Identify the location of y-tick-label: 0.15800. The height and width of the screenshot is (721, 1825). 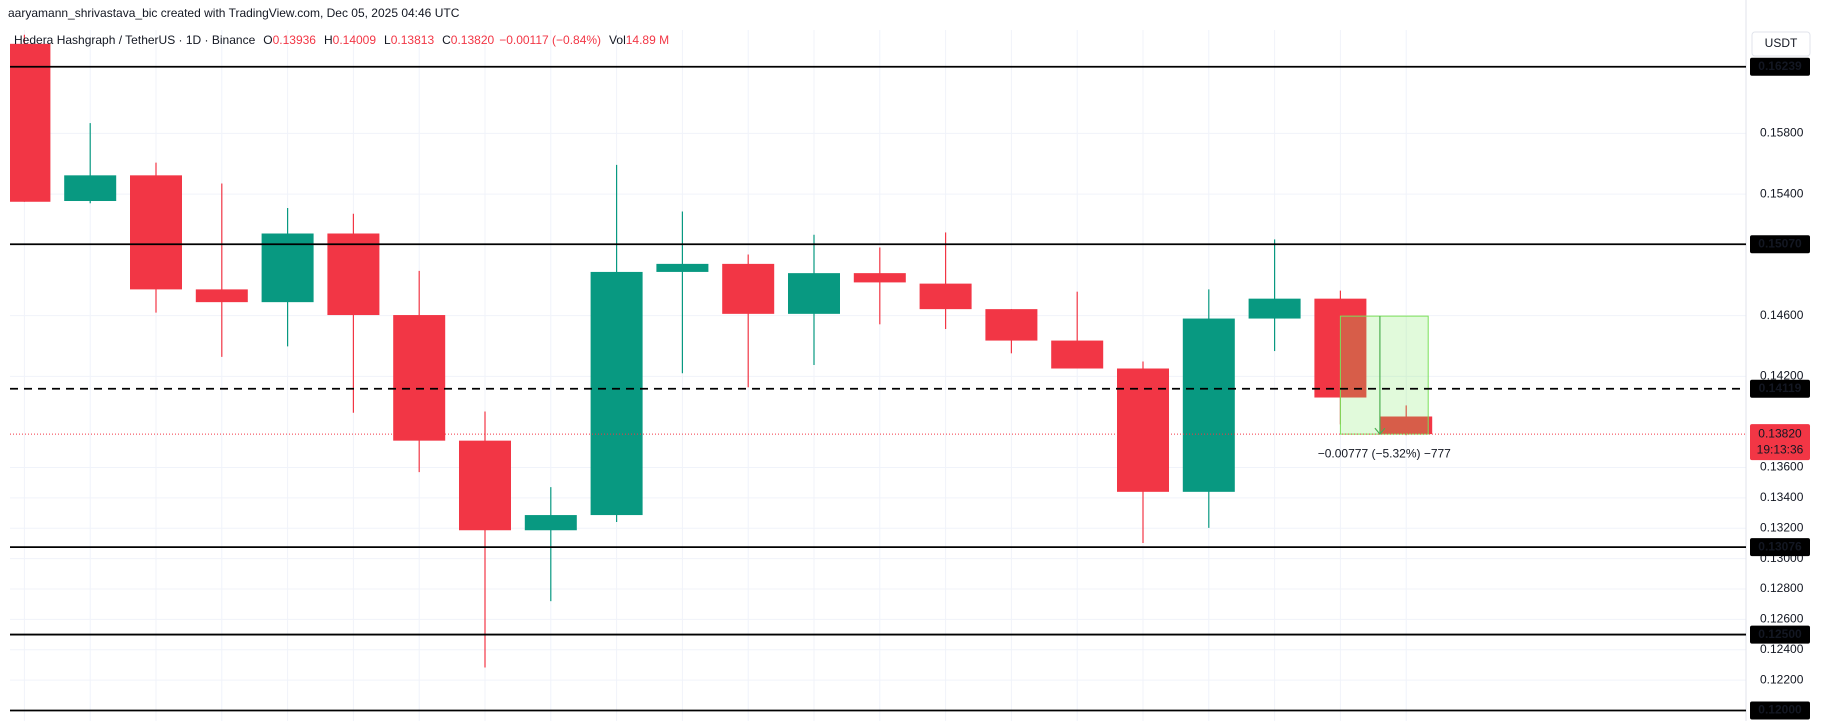
(1782, 133).